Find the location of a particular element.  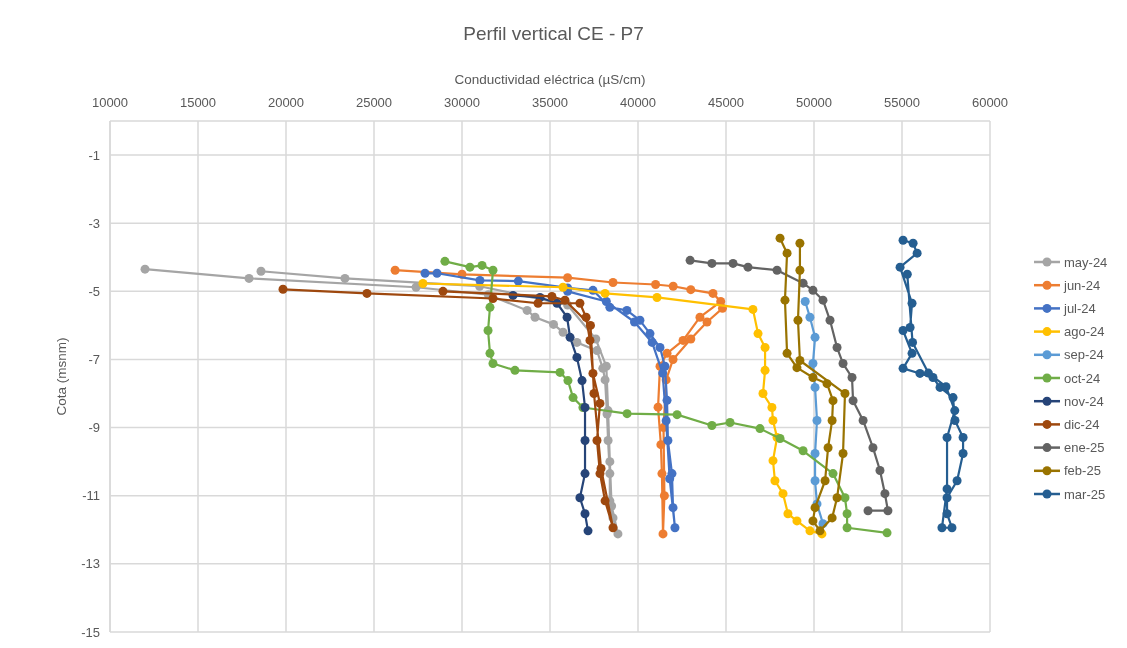

y-axis-title: Cota (msnm) is located at coordinates (61, 376).